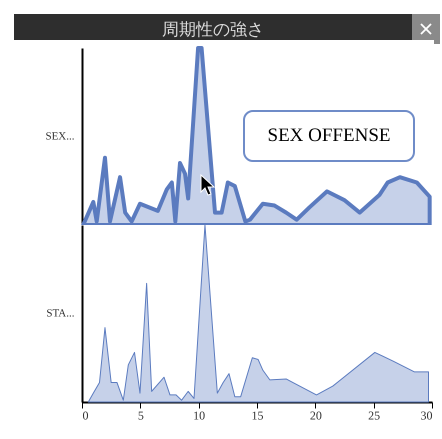 The width and height of the screenshot is (442, 439). I want to click on x-tick-label: 30, so click(426, 415).